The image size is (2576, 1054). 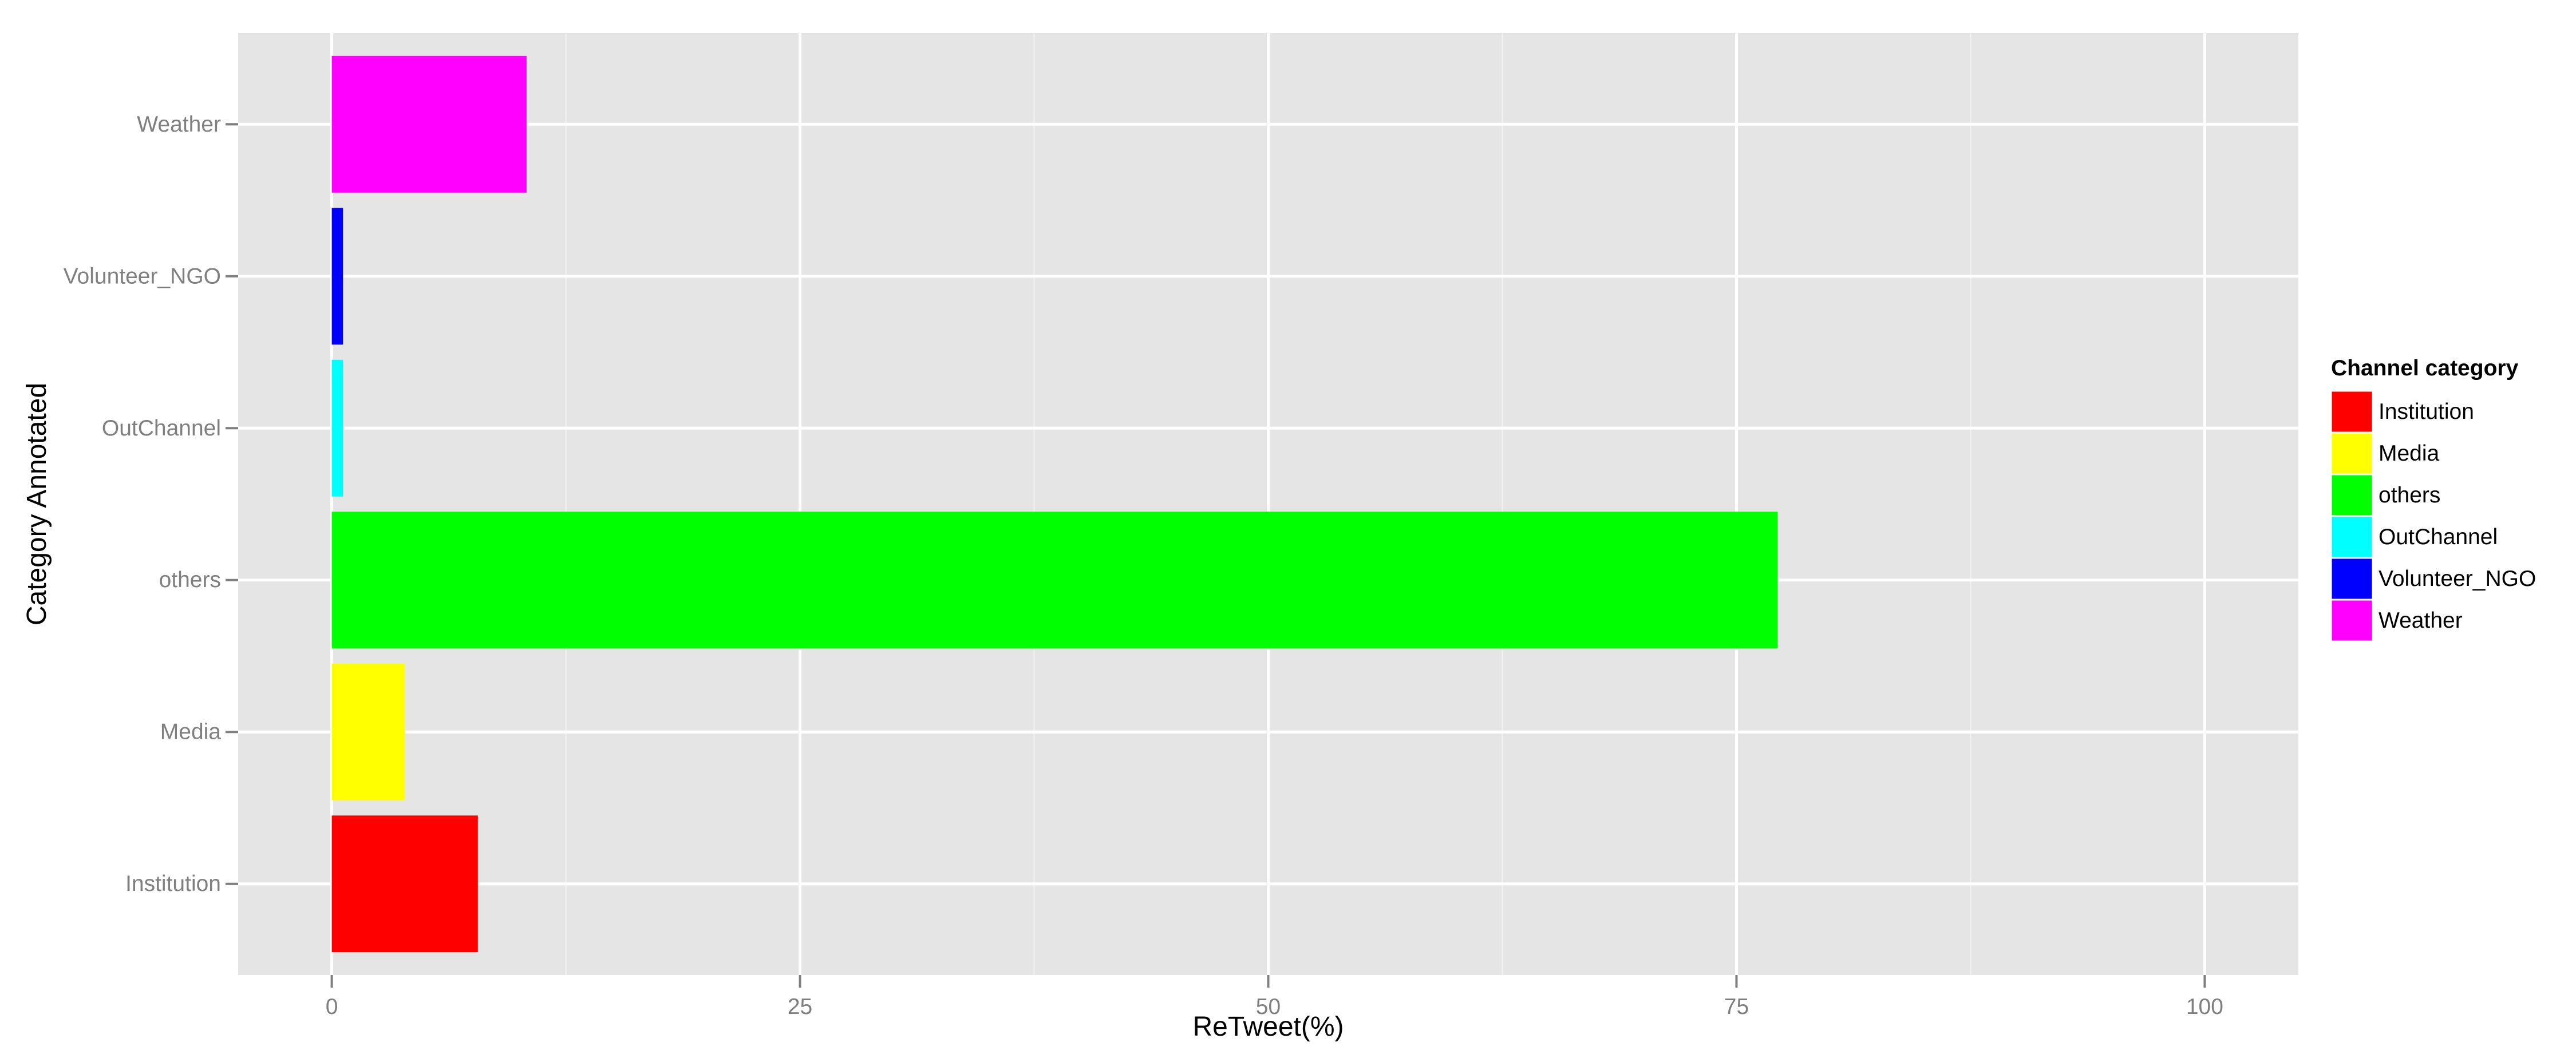 What do you see at coordinates (337, 276) in the screenshot?
I see `bar-volunteer-ngo` at bounding box center [337, 276].